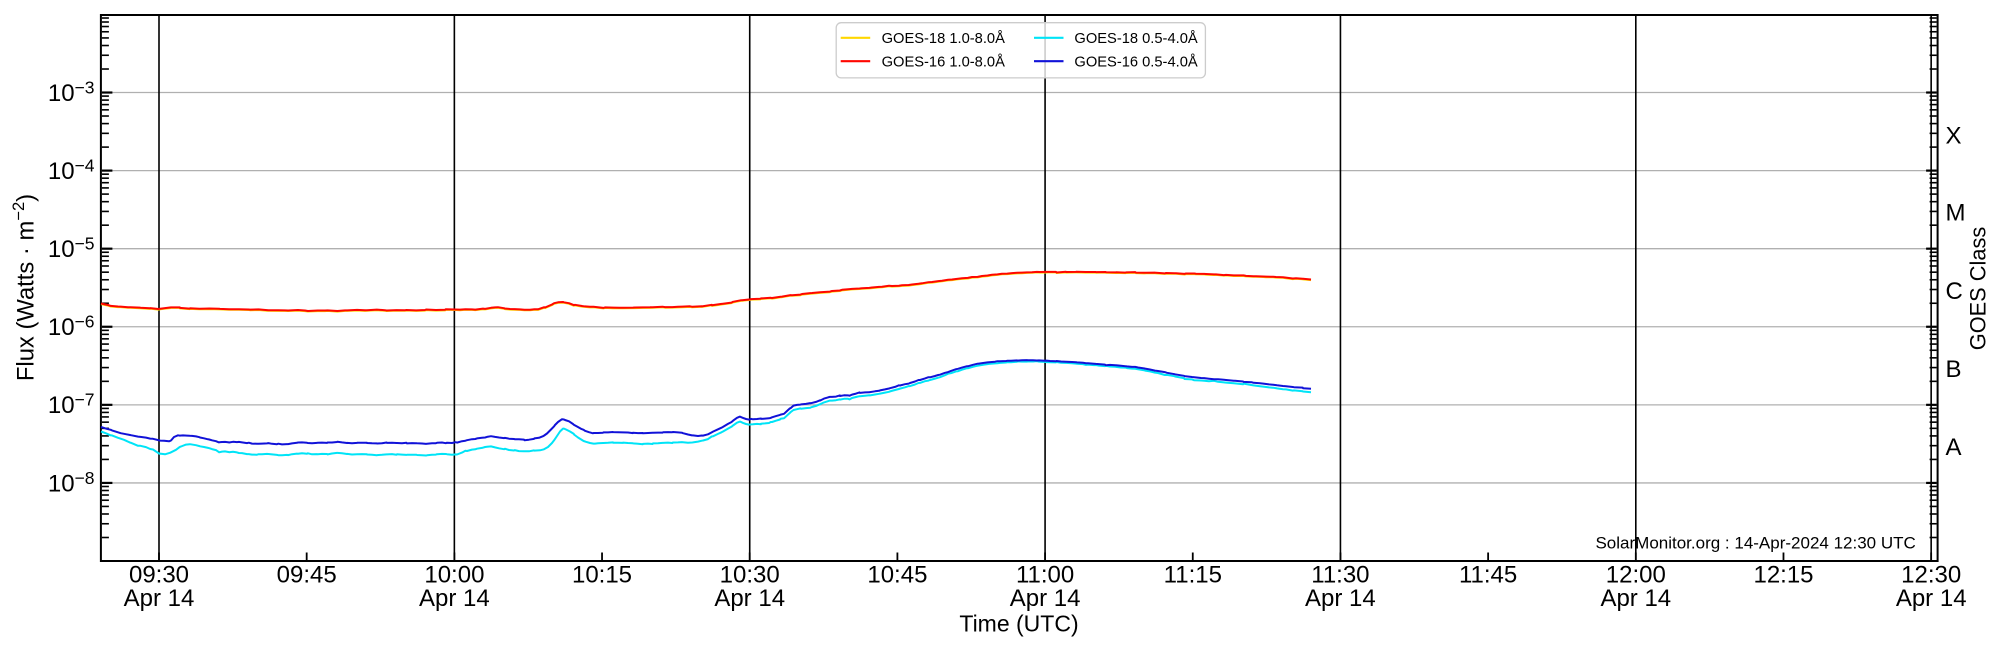  I want to click on svg-text:SolarMonitor.org : 14-Apr-2024: SolarMonitor.org : 14-Apr-2024 12:30 UTC, so click(1755, 543).